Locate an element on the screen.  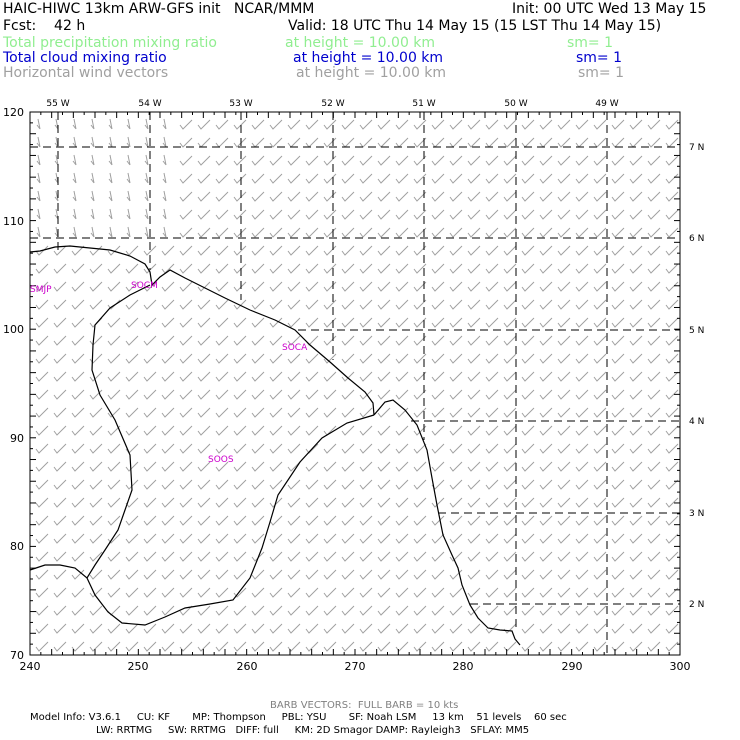
border-south-inner is located at coordinates (230, 520).